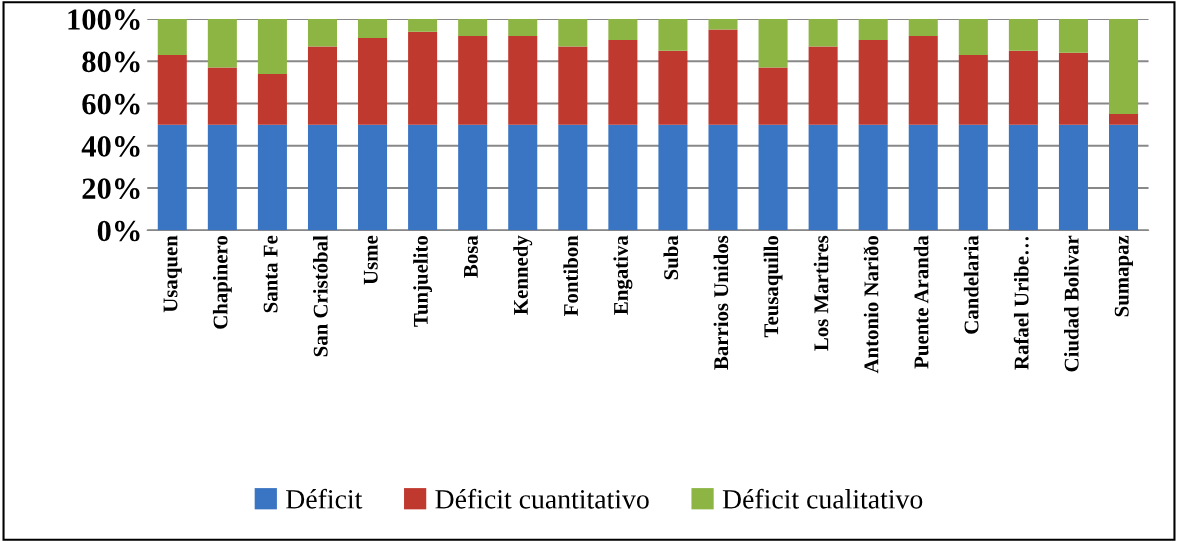 The image size is (1178, 542). What do you see at coordinates (423, 281) in the screenshot?
I see `x-tick-label: Tunjuelito` at bounding box center [423, 281].